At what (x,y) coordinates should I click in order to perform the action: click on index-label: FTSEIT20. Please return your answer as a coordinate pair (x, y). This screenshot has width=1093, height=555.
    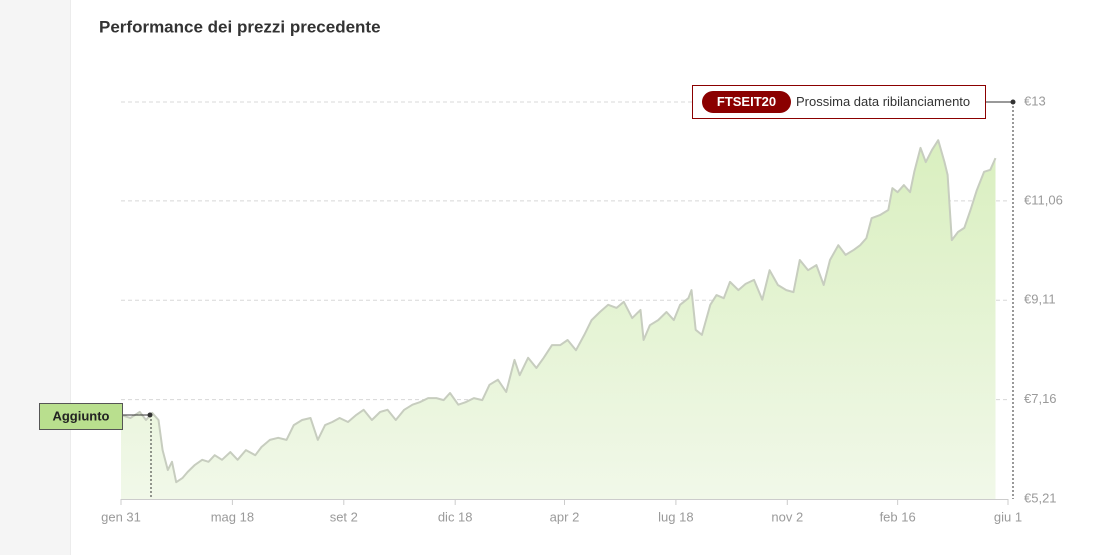
    Looking at the image, I should click on (746, 101).